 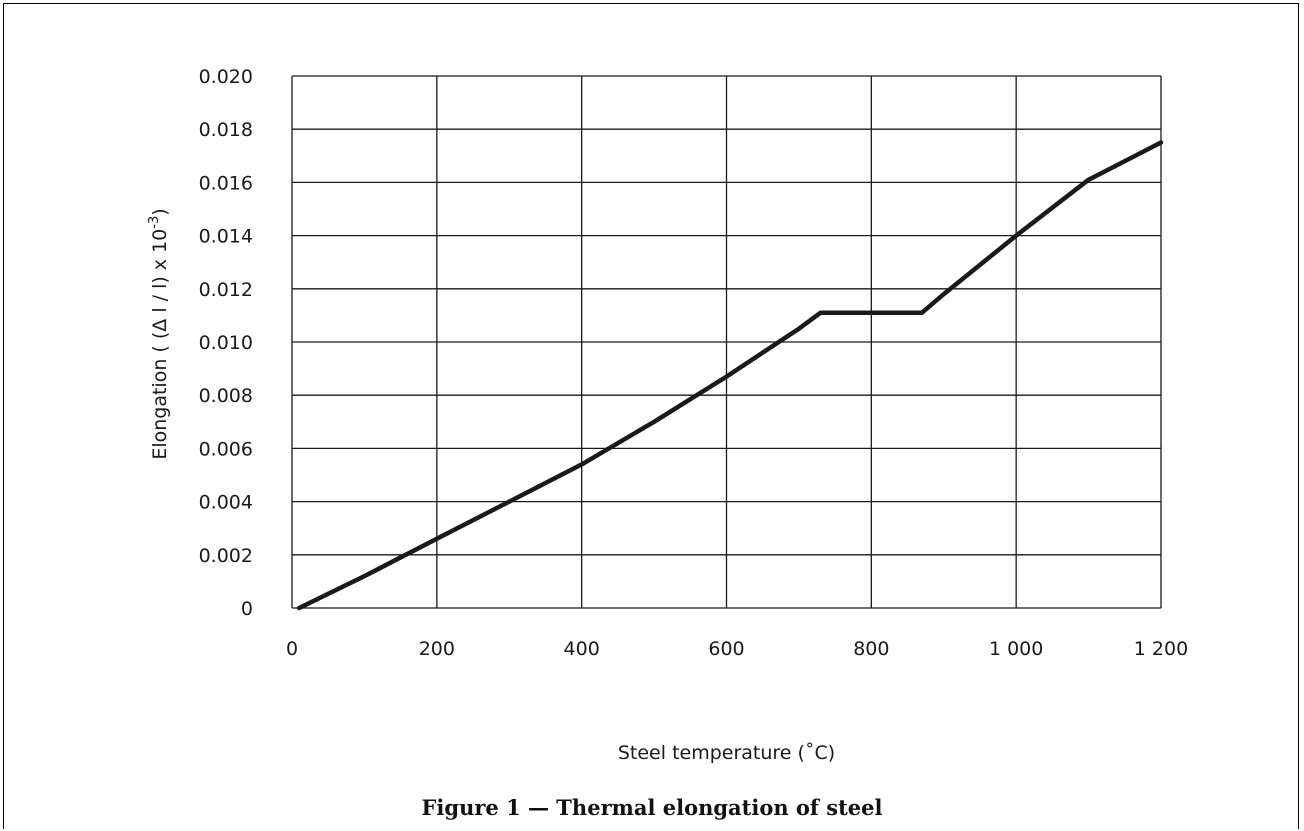 What do you see at coordinates (226, 290) in the screenshot?
I see `y-tick-label: 0.012` at bounding box center [226, 290].